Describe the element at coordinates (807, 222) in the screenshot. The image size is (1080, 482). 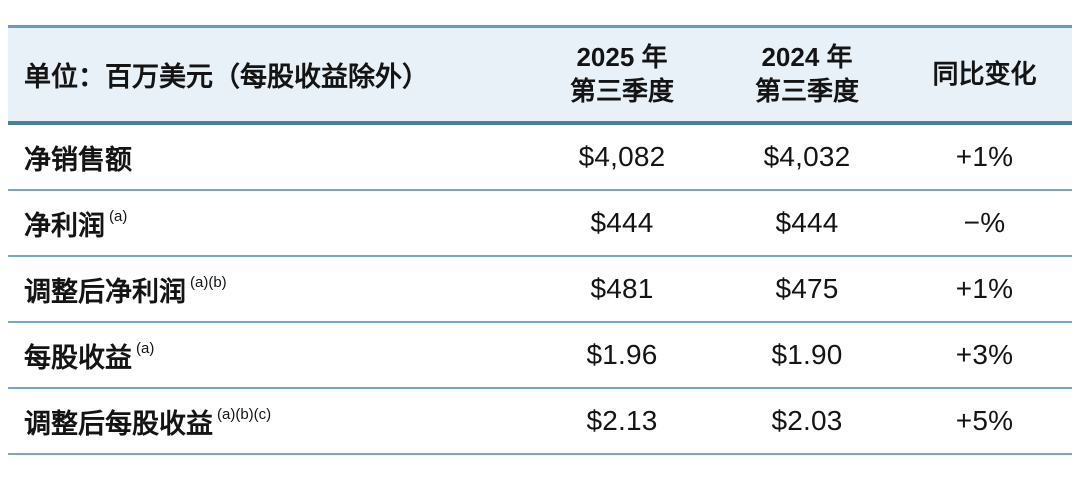
I see `value-2024-q3: $444` at that location.